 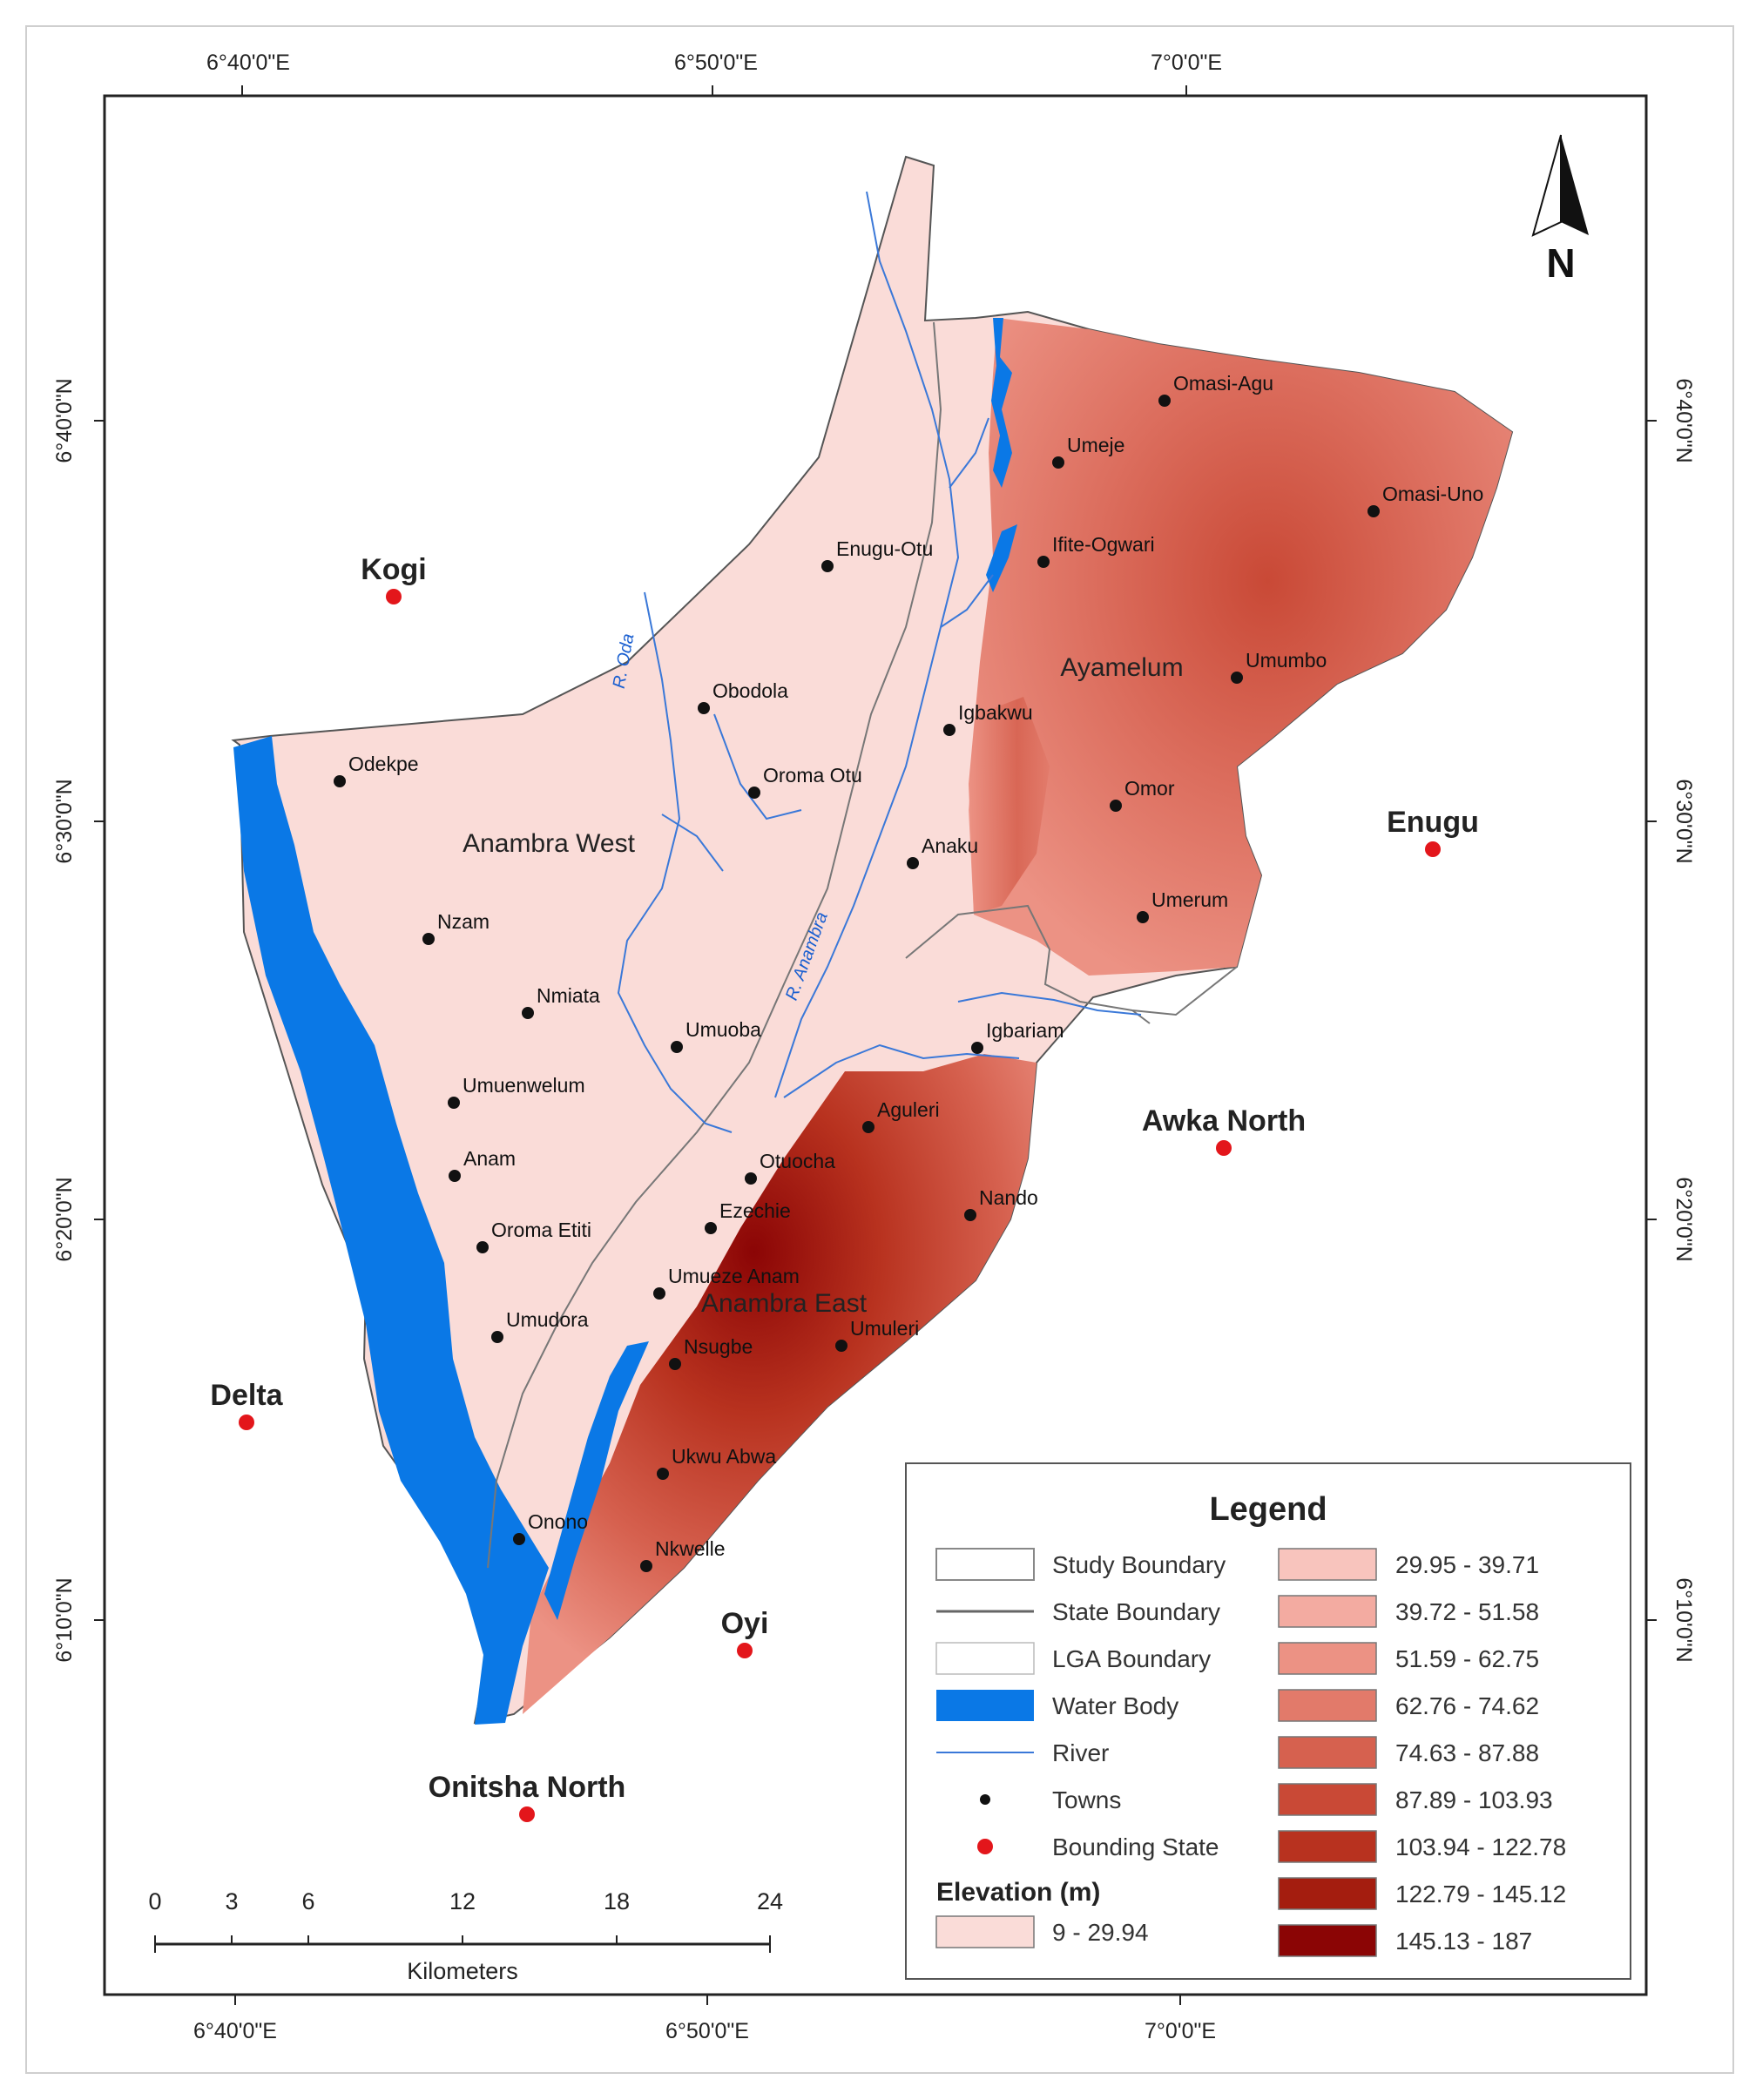 What do you see at coordinates (248, 63) in the screenshot?
I see `coord-top-1: 6°40'0"E` at bounding box center [248, 63].